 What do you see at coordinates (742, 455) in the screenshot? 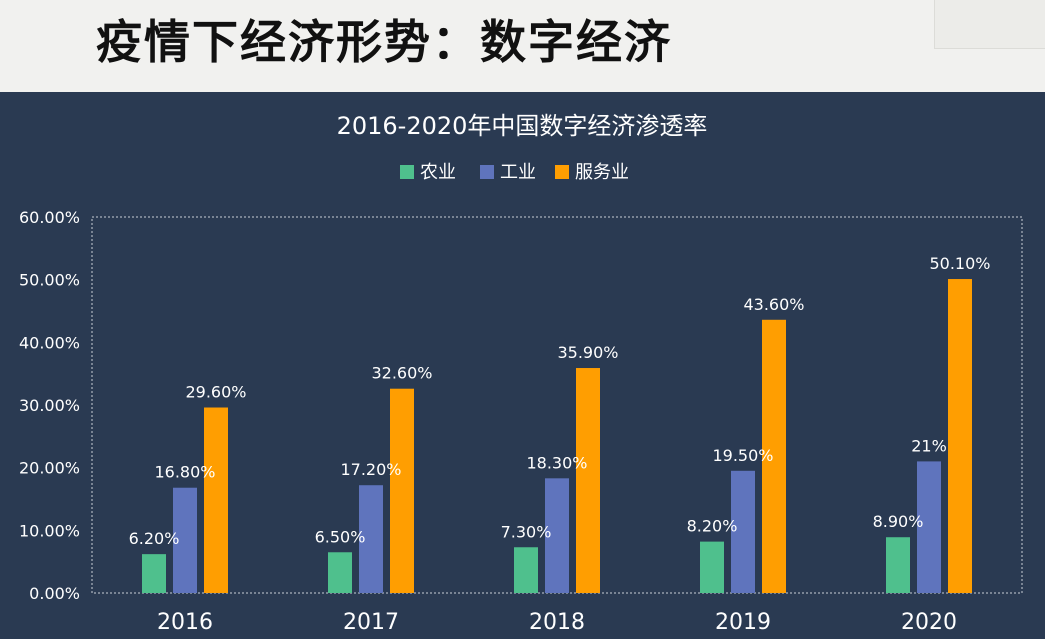
I see `data-label: 19.50%` at bounding box center [742, 455].